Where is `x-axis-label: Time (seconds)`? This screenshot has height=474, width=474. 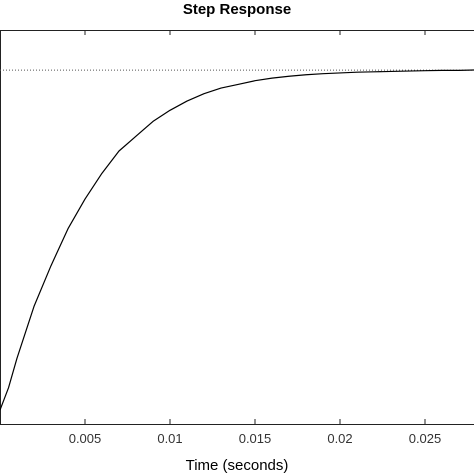 x-axis-label: Time (seconds) is located at coordinates (237, 465).